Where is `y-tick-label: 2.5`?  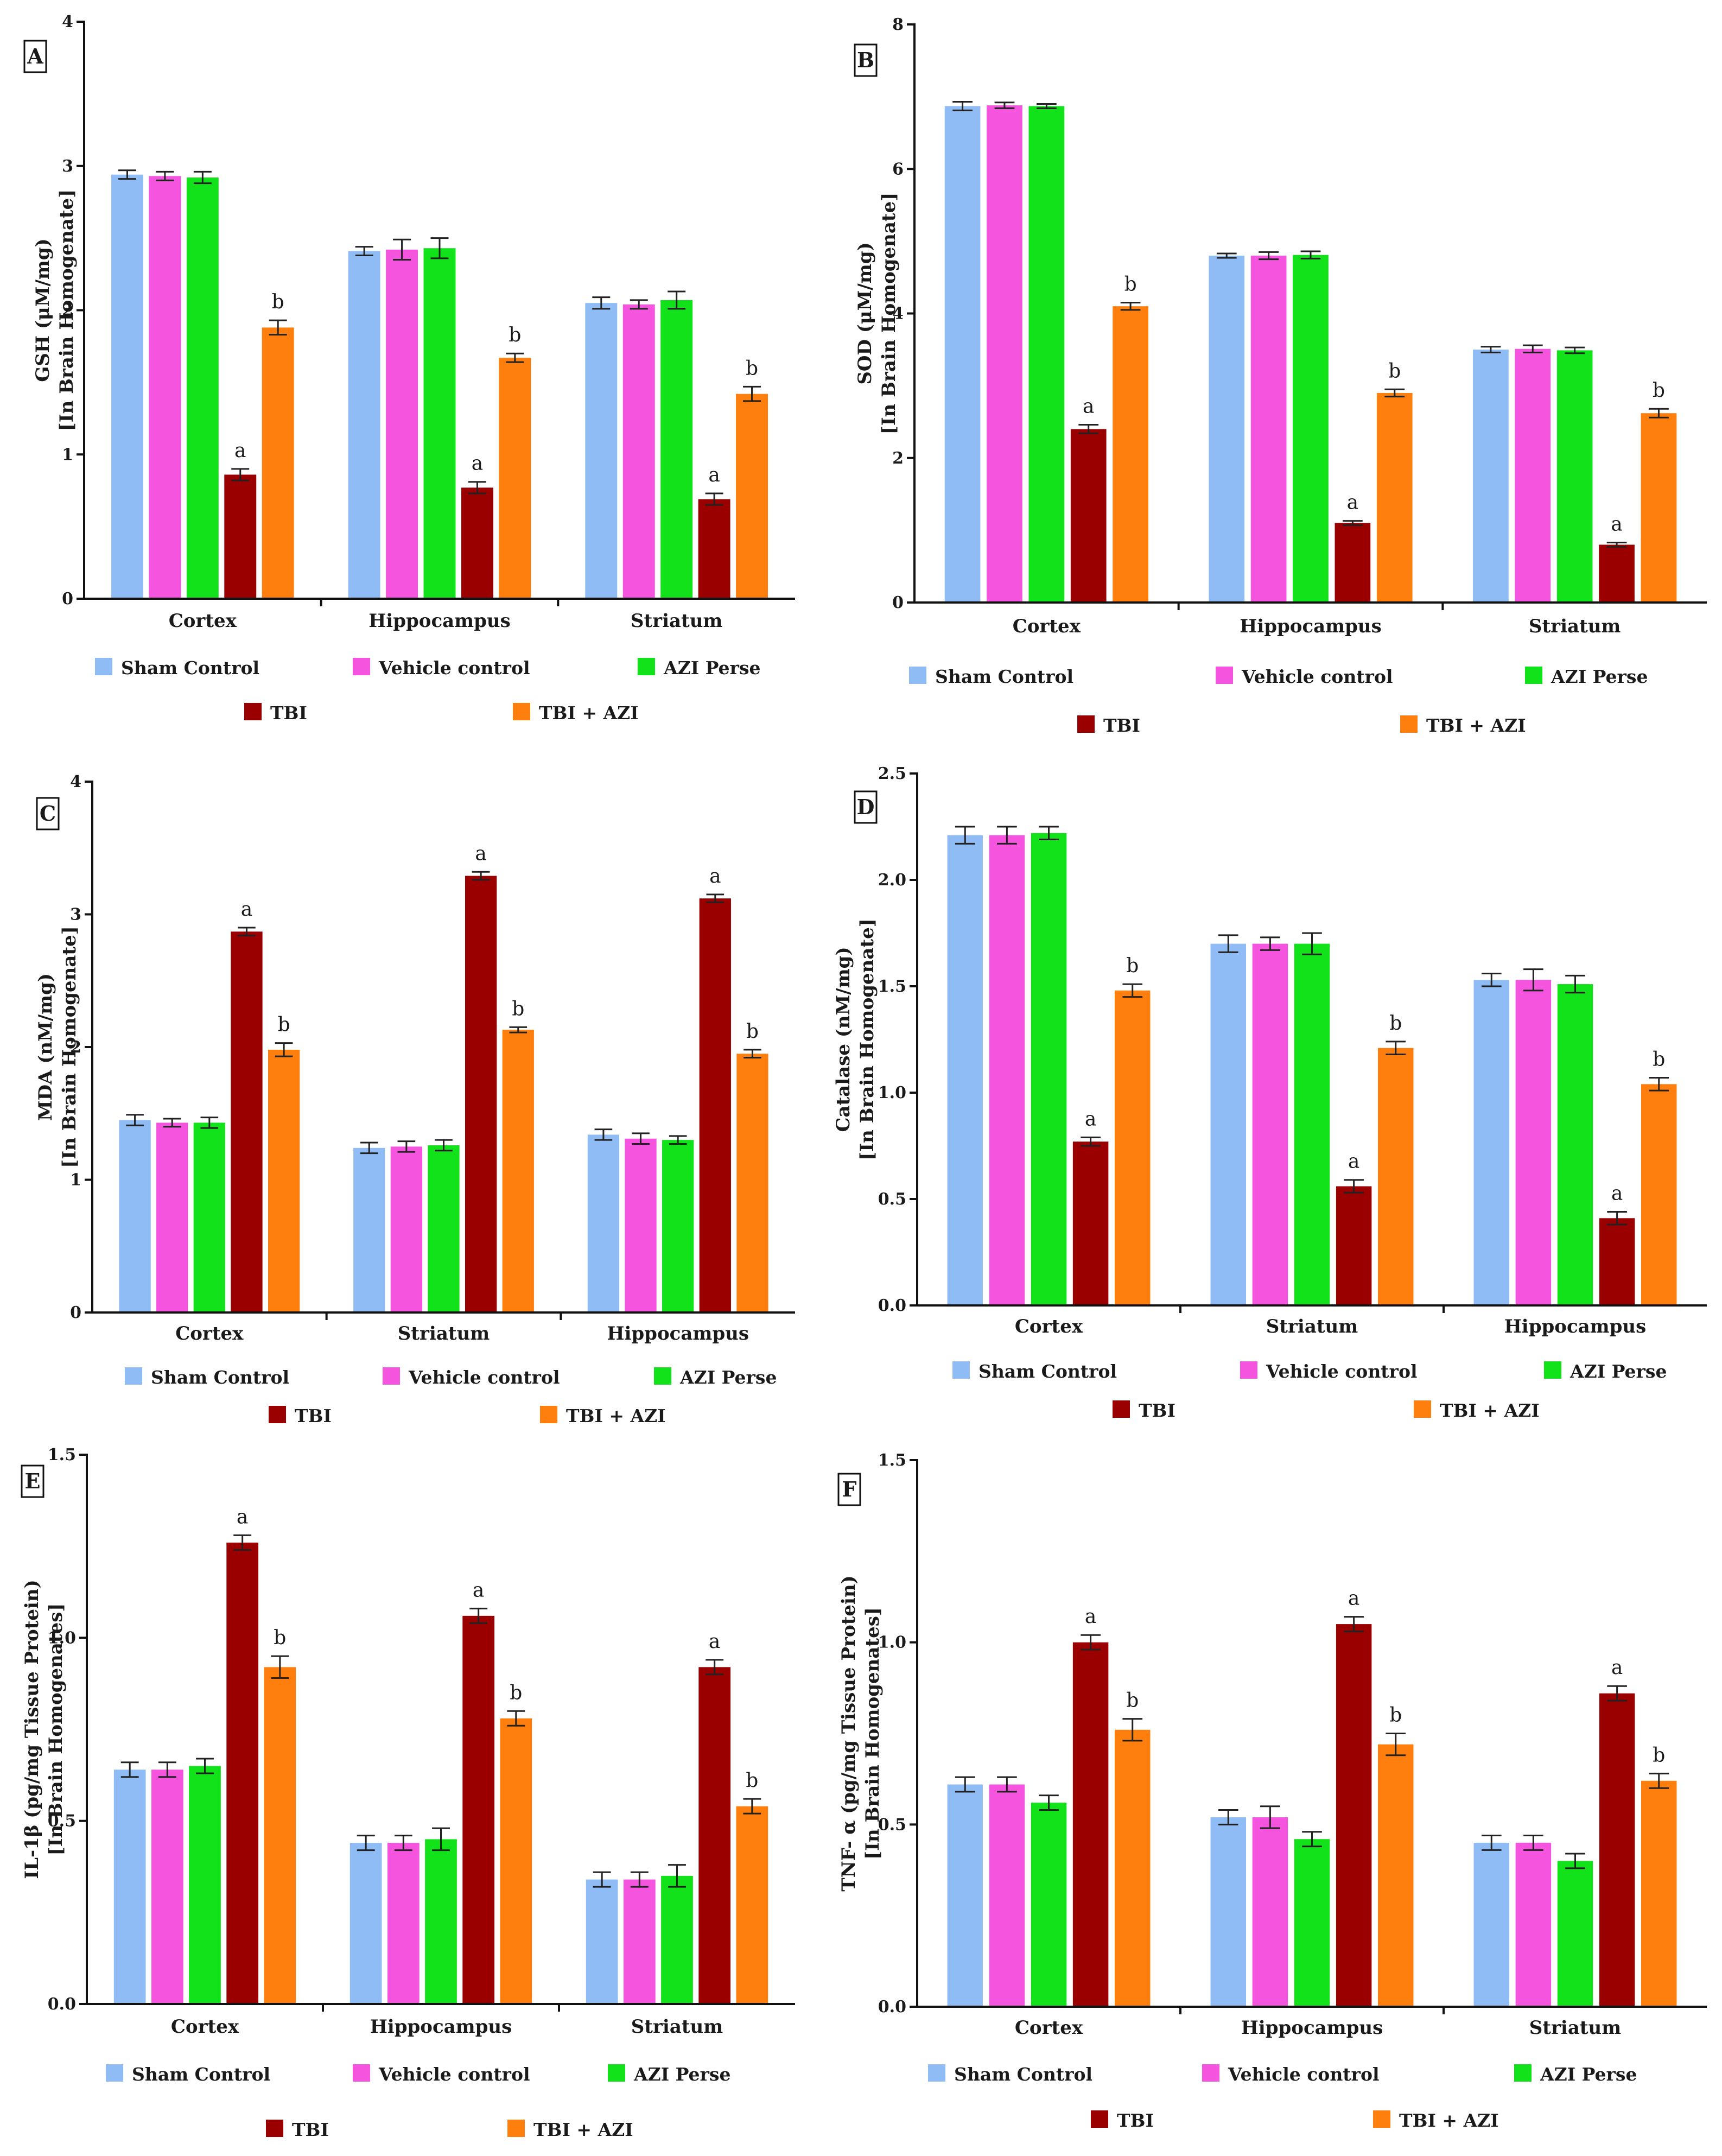
y-tick-label: 2.5 is located at coordinates (892, 773).